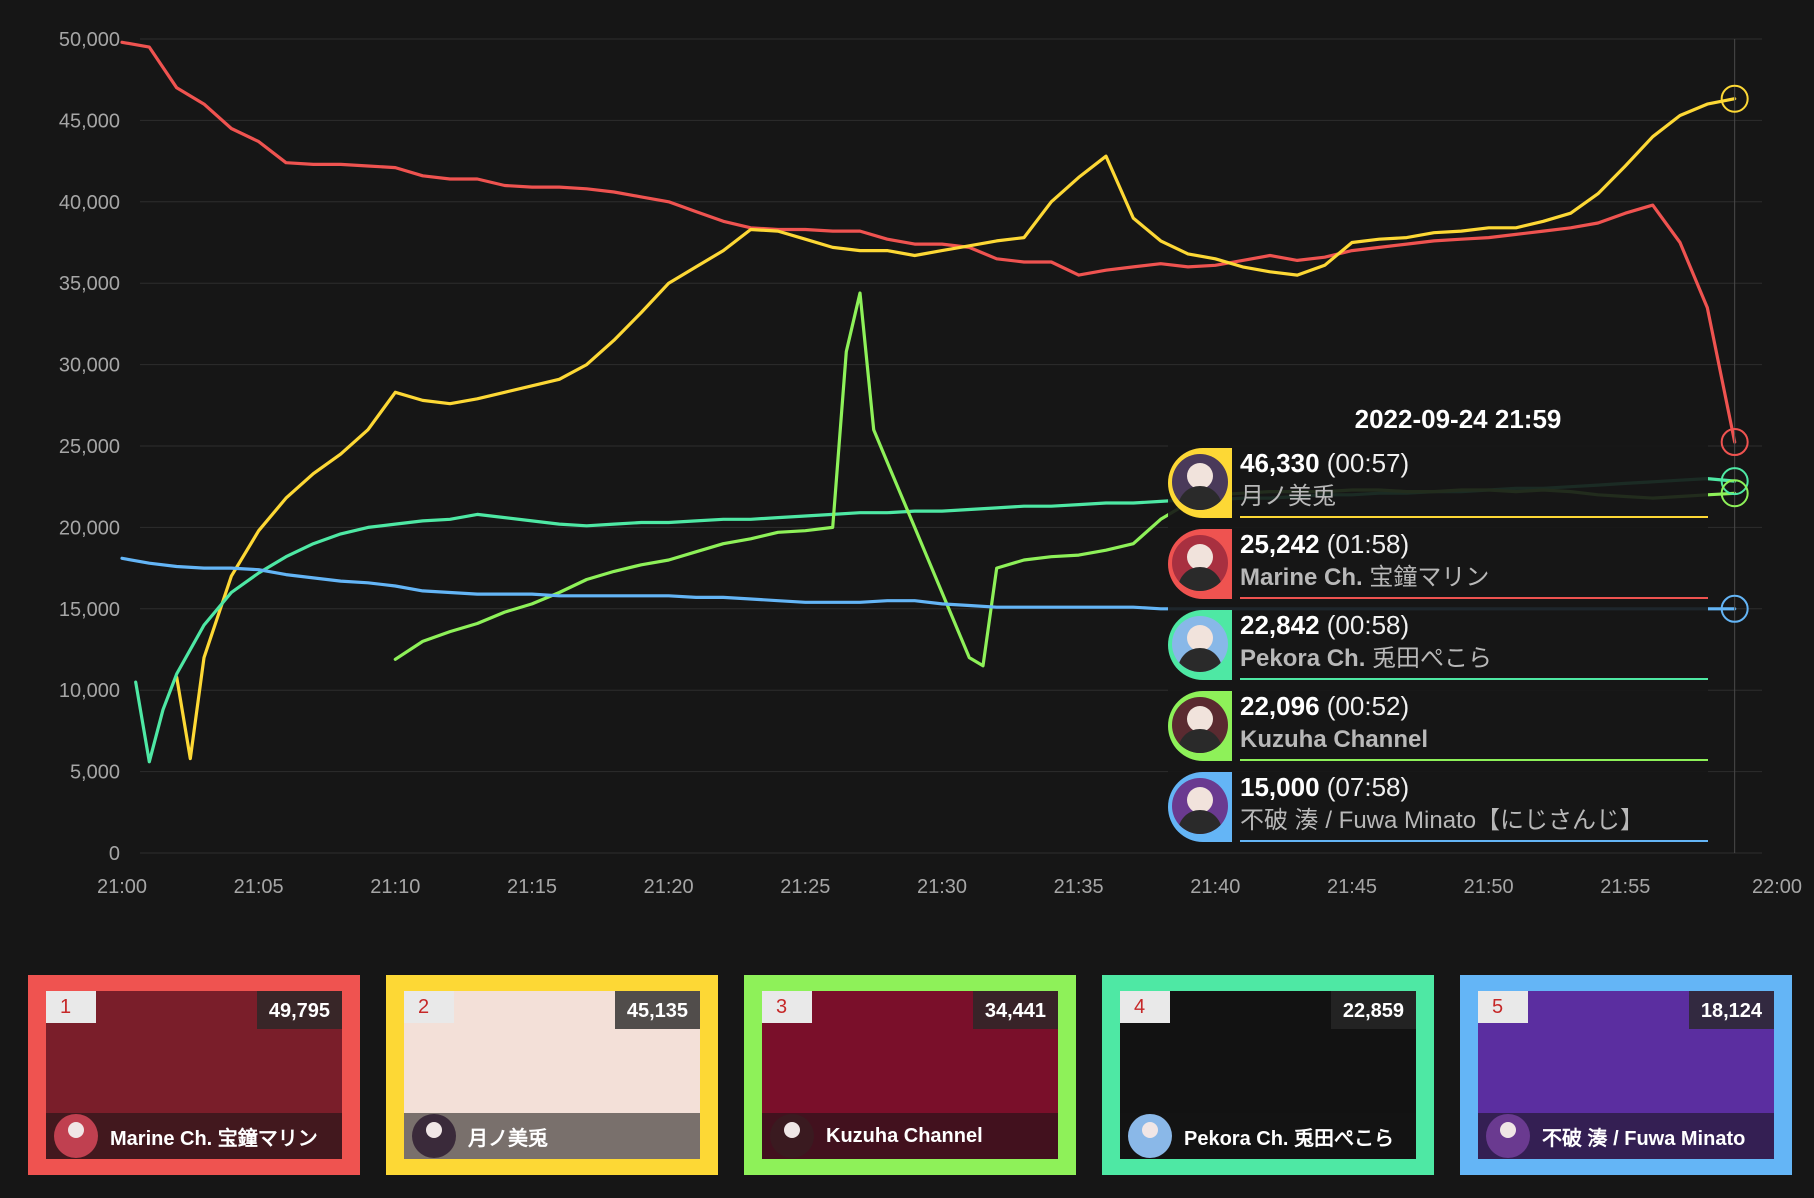  What do you see at coordinates (1145, 1007) in the screenshot?
I see `rank-badge: 4` at bounding box center [1145, 1007].